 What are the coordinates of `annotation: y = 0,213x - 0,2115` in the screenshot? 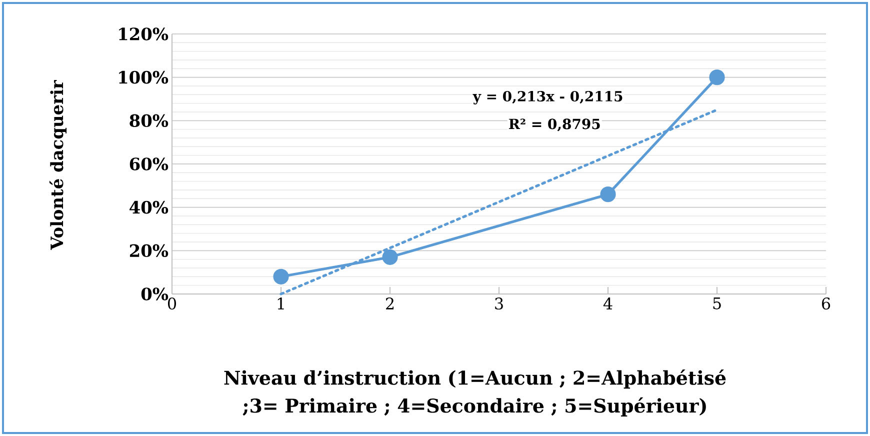 It's located at (547, 97).